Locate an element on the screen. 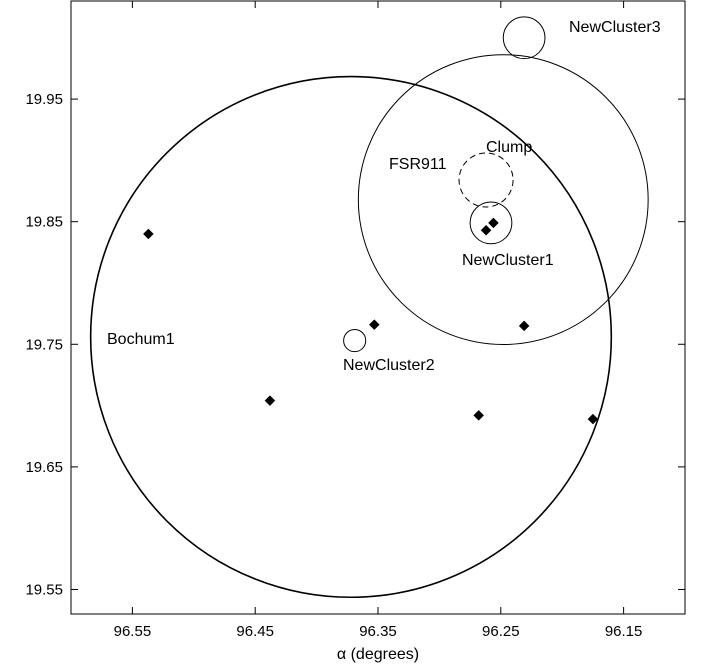 Image resolution: width=702 pixels, height=667 pixels. x-tick-label: 96.35 is located at coordinates (378, 631).